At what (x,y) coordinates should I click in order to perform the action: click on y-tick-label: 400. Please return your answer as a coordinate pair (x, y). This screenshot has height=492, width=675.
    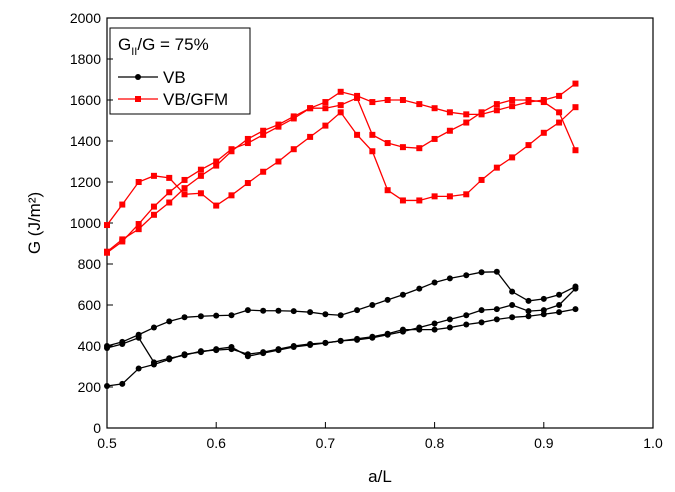
    Looking at the image, I should click on (90, 346).